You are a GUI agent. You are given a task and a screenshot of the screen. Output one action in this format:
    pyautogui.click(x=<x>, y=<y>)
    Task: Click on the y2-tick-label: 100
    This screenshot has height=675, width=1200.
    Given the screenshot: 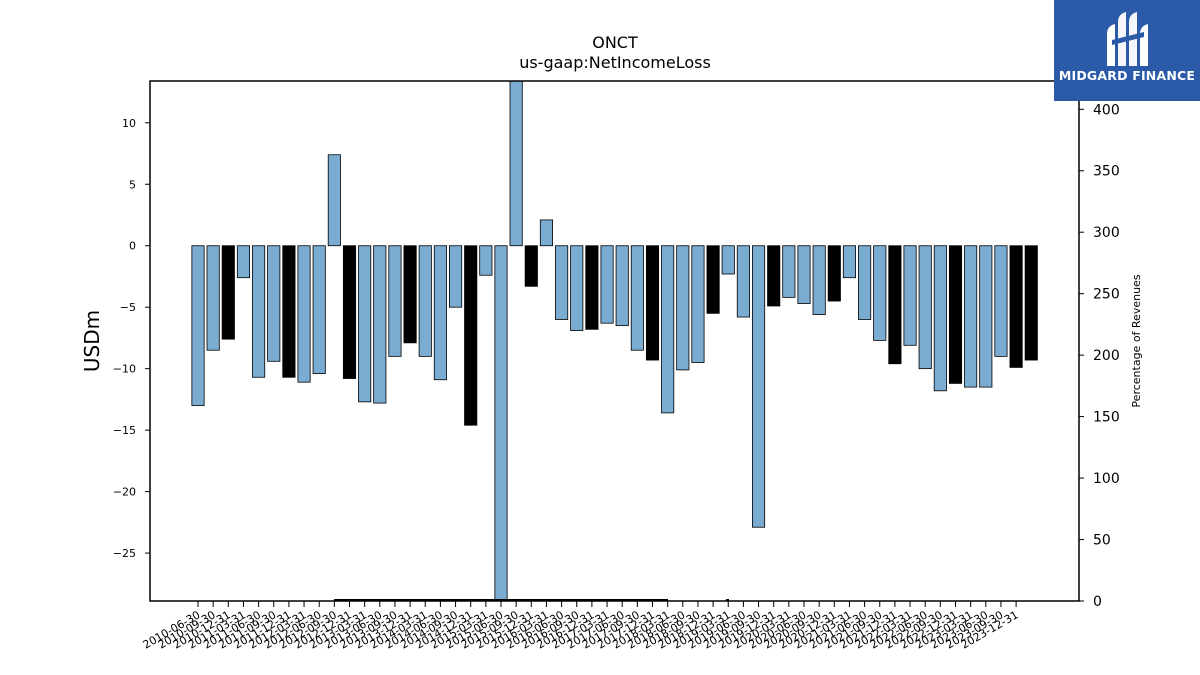 What is the action you would take?
    pyautogui.click(x=1106, y=479)
    